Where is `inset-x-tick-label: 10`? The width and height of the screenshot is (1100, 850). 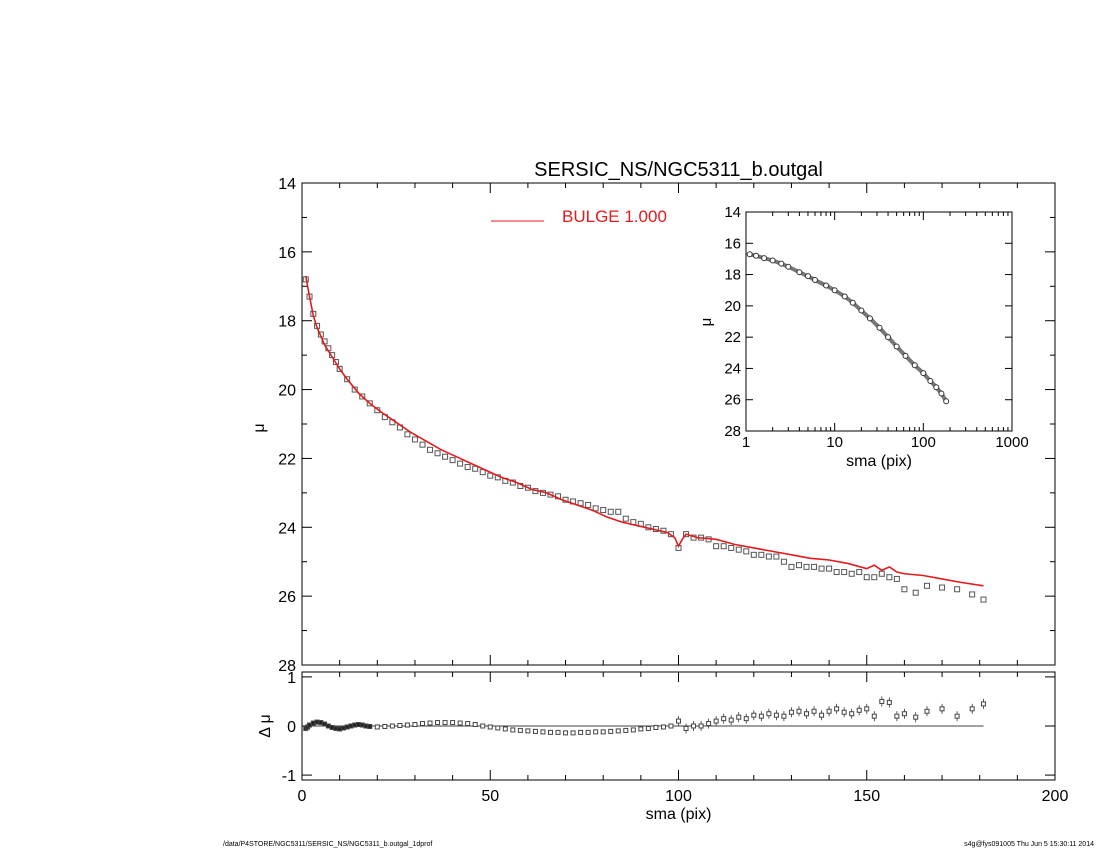
inset-x-tick-label: 10 is located at coordinates (834, 442).